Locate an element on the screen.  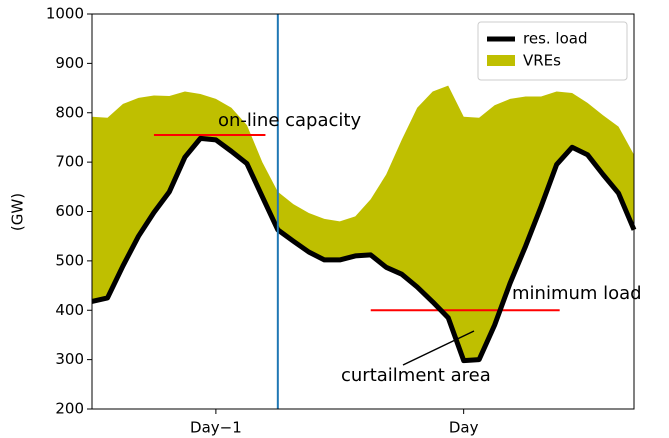
legend-box is located at coordinates (552, 51).